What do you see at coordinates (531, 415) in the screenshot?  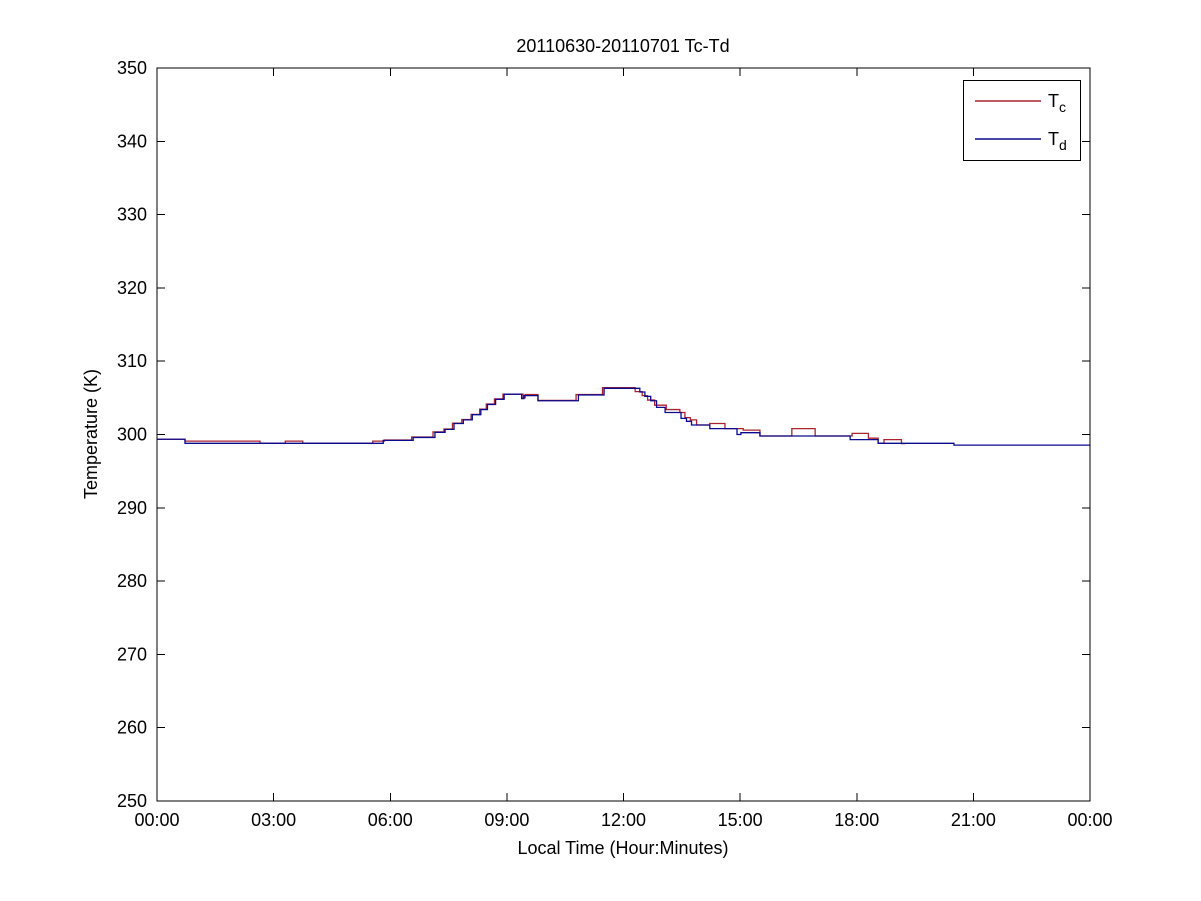 I see `series-line-tc` at bounding box center [531, 415].